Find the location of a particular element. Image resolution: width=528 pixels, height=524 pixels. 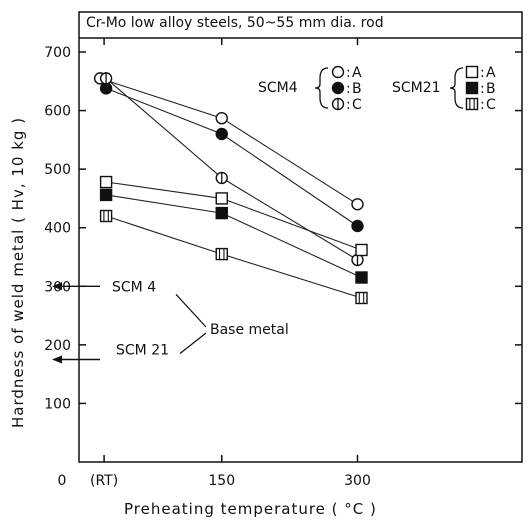

y-axis-title: Hardness of weld metal ( Hv, 10 kg ) is located at coordinates (18, 272).